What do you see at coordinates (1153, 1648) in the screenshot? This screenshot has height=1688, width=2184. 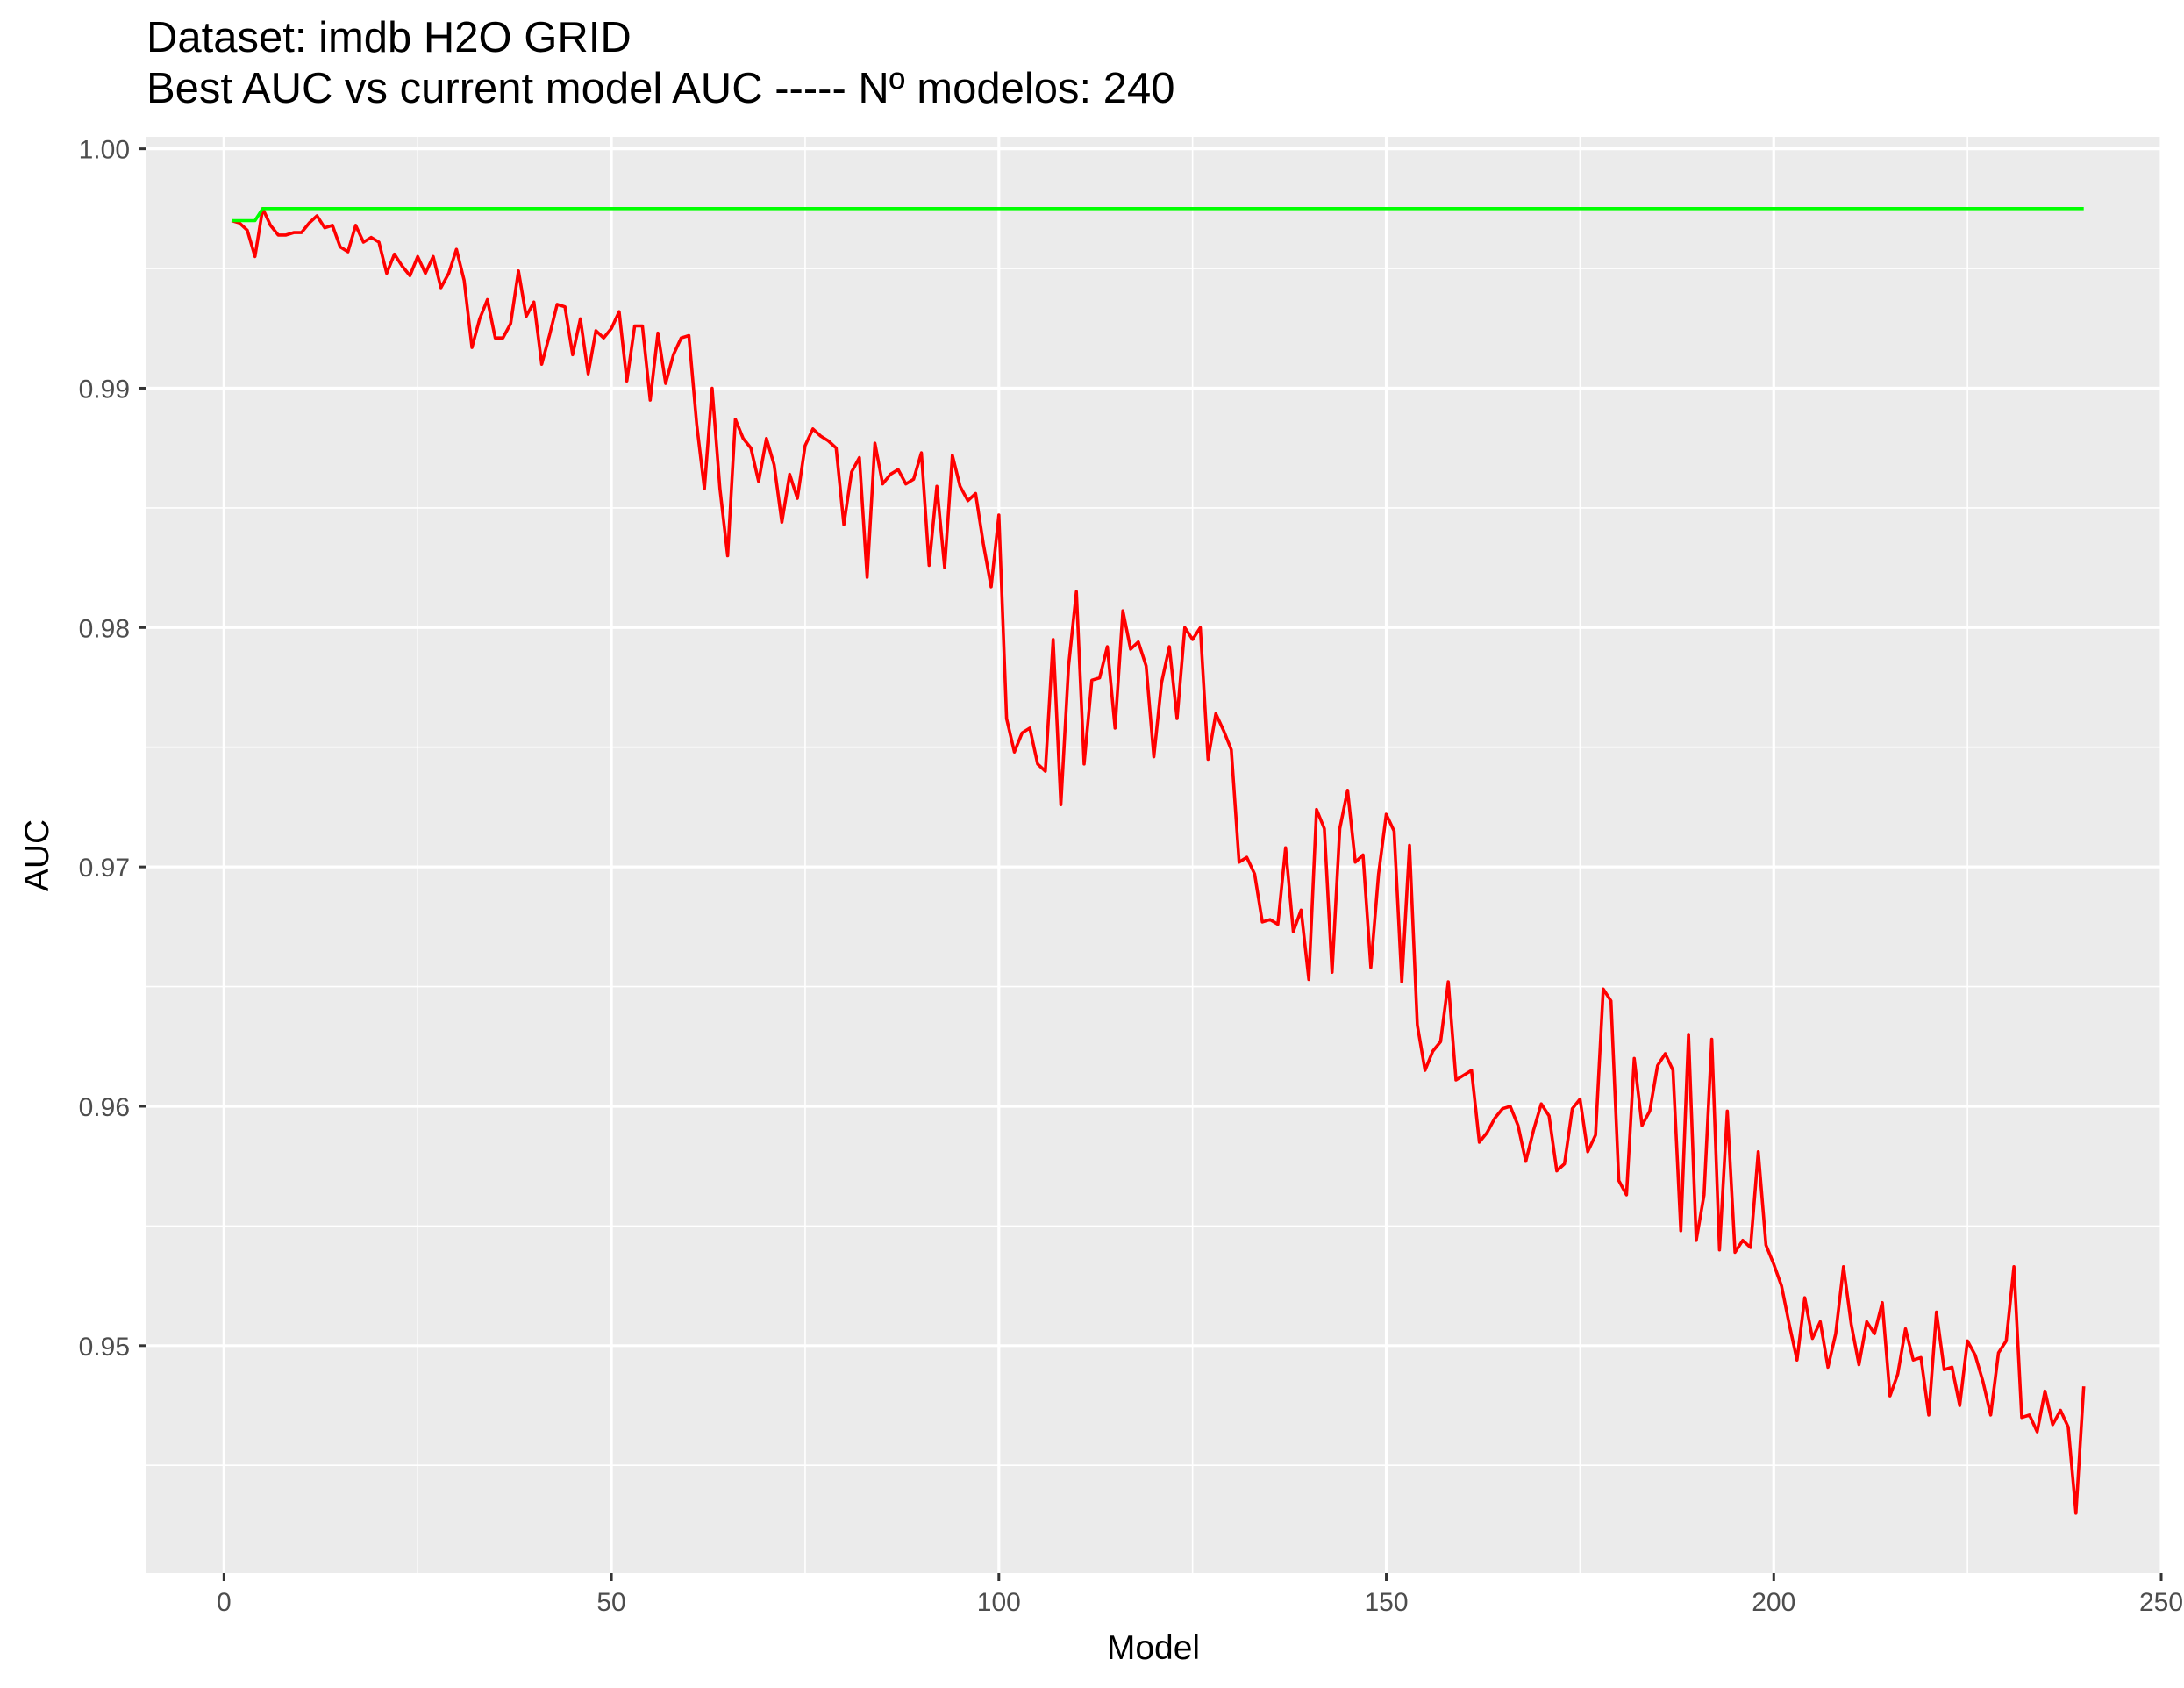 I see `x-axis-title: Model` at bounding box center [1153, 1648].